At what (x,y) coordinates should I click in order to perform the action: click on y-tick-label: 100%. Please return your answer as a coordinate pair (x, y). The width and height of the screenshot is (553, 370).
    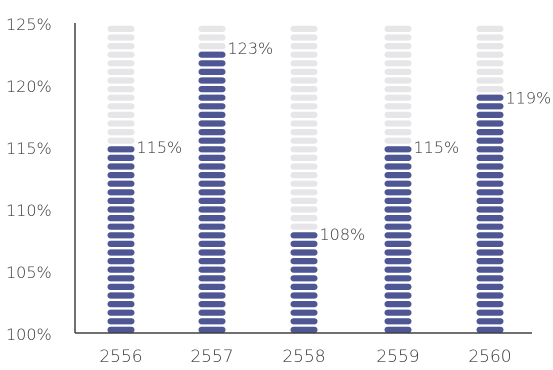
    Looking at the image, I should click on (29, 334).